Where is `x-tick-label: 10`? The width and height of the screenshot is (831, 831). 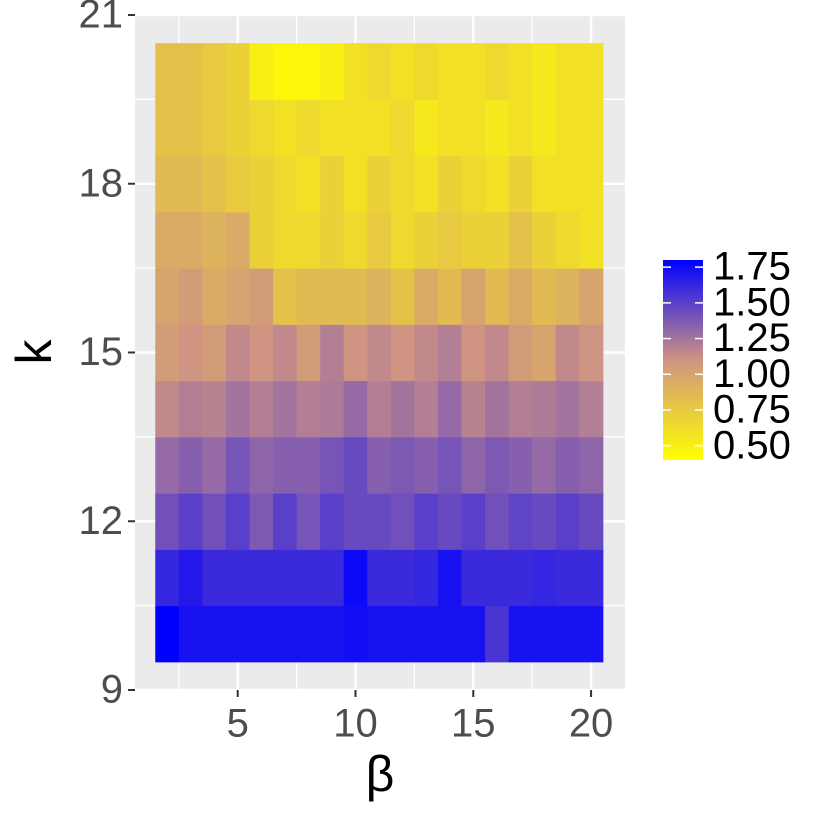
x-tick-label: 10 is located at coordinates (355, 724).